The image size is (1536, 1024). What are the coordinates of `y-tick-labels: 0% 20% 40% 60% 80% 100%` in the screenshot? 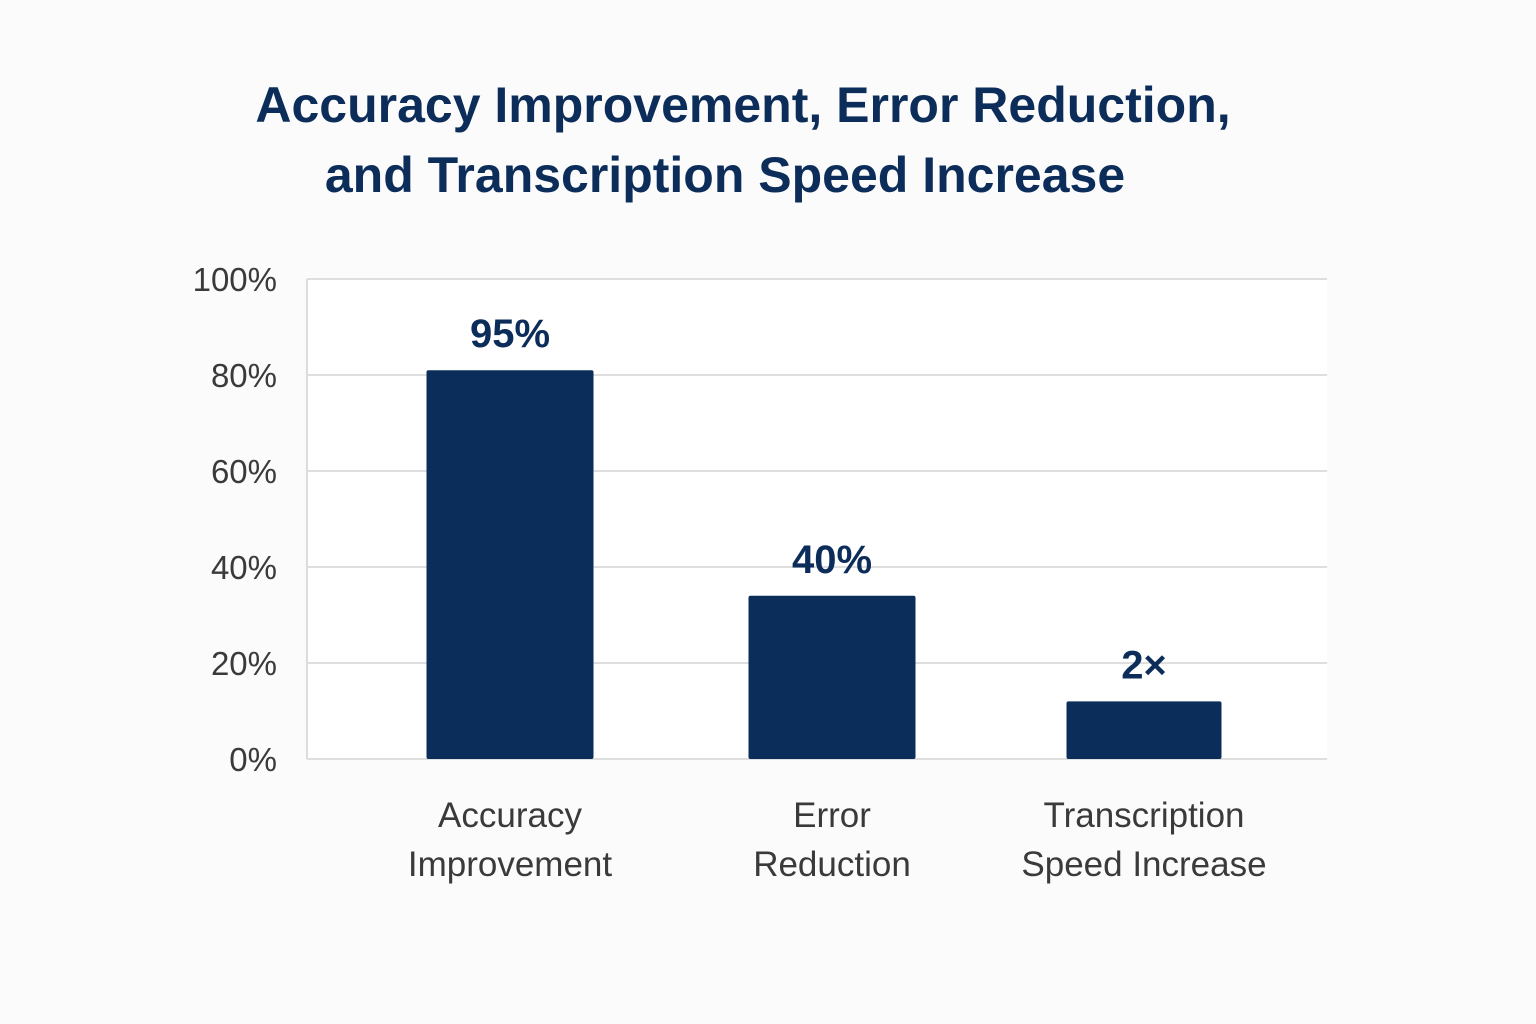 It's located at (235, 519).